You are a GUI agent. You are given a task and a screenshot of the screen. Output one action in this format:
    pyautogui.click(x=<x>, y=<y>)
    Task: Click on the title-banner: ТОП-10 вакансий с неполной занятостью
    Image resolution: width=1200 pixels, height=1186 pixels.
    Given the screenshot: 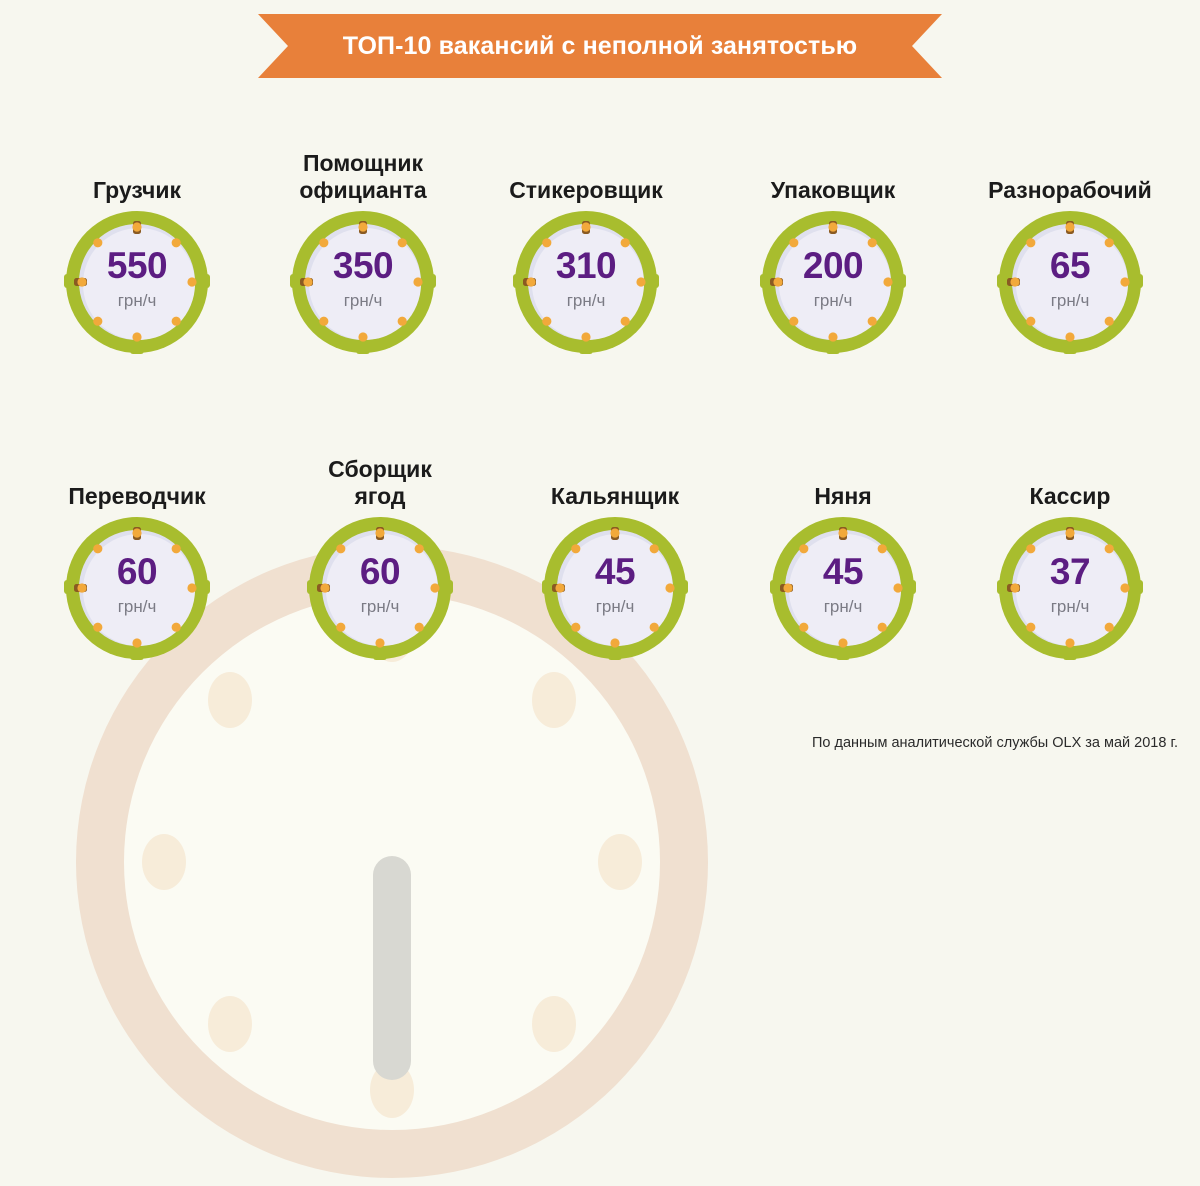 What is the action you would take?
    pyautogui.click(x=600, y=46)
    